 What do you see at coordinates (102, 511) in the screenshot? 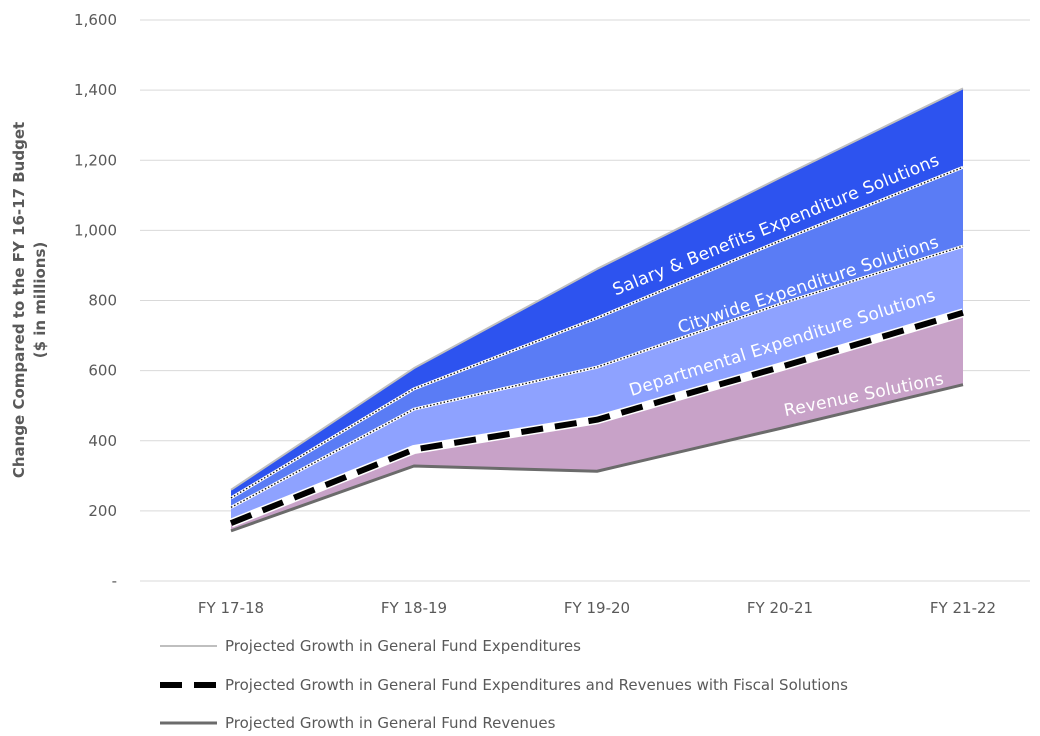
I see `y-tick-label: 200` at bounding box center [102, 511].